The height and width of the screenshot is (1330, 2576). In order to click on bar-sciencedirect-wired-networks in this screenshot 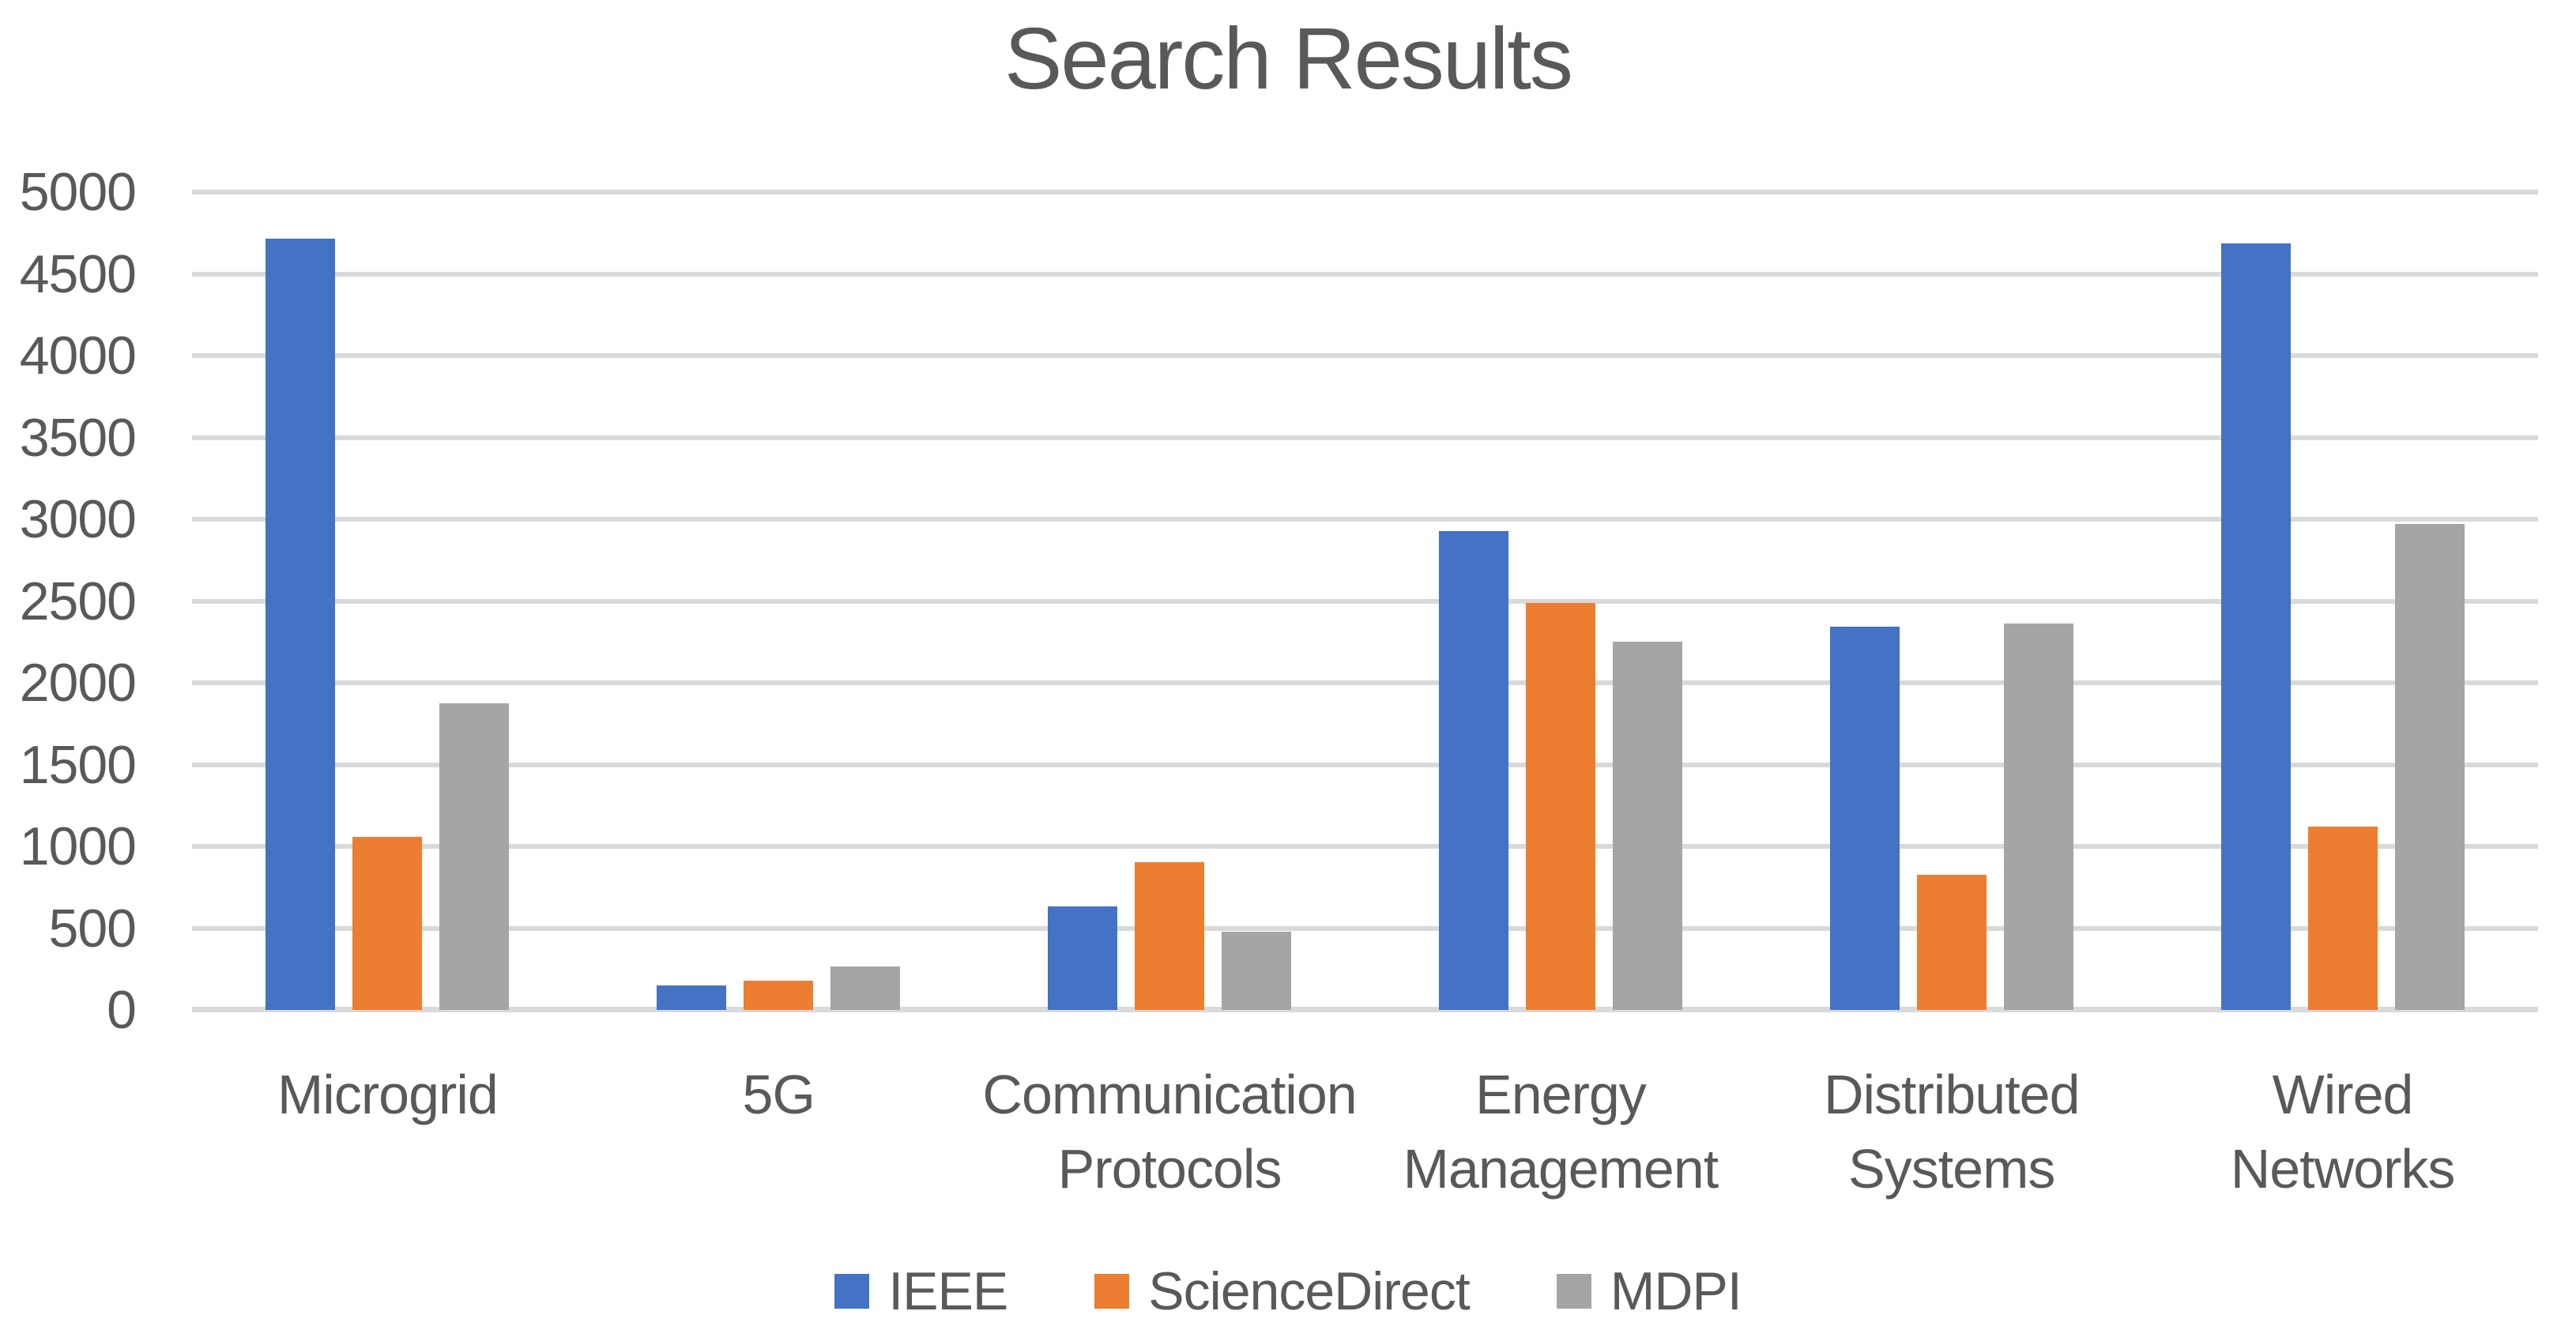, I will do `click(2342, 918)`.